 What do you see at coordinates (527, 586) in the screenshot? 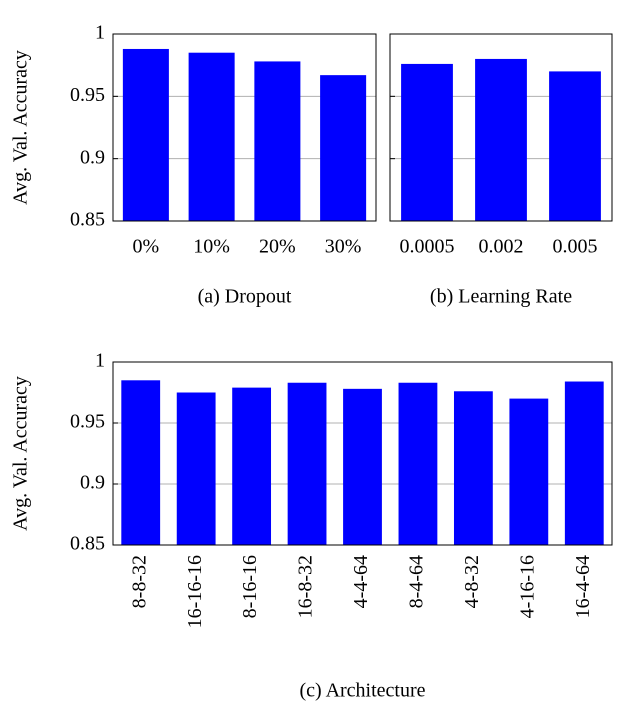
I see `x-tick-label: 4-16-16` at bounding box center [527, 586].